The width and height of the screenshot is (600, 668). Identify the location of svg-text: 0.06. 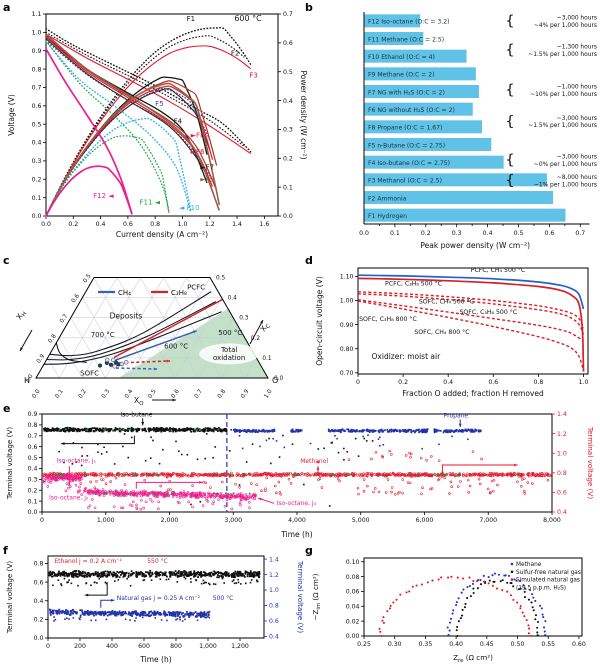
(353, 592).